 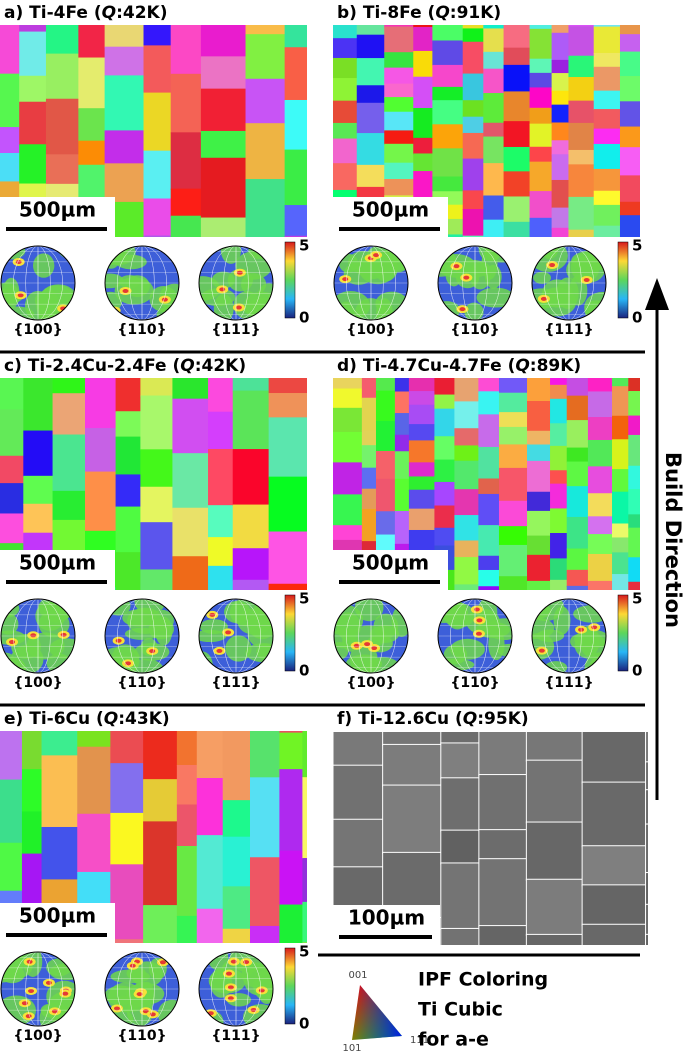 What do you see at coordinates (419, 1040) in the screenshot?
I see `ipf-corner: 111` at bounding box center [419, 1040].